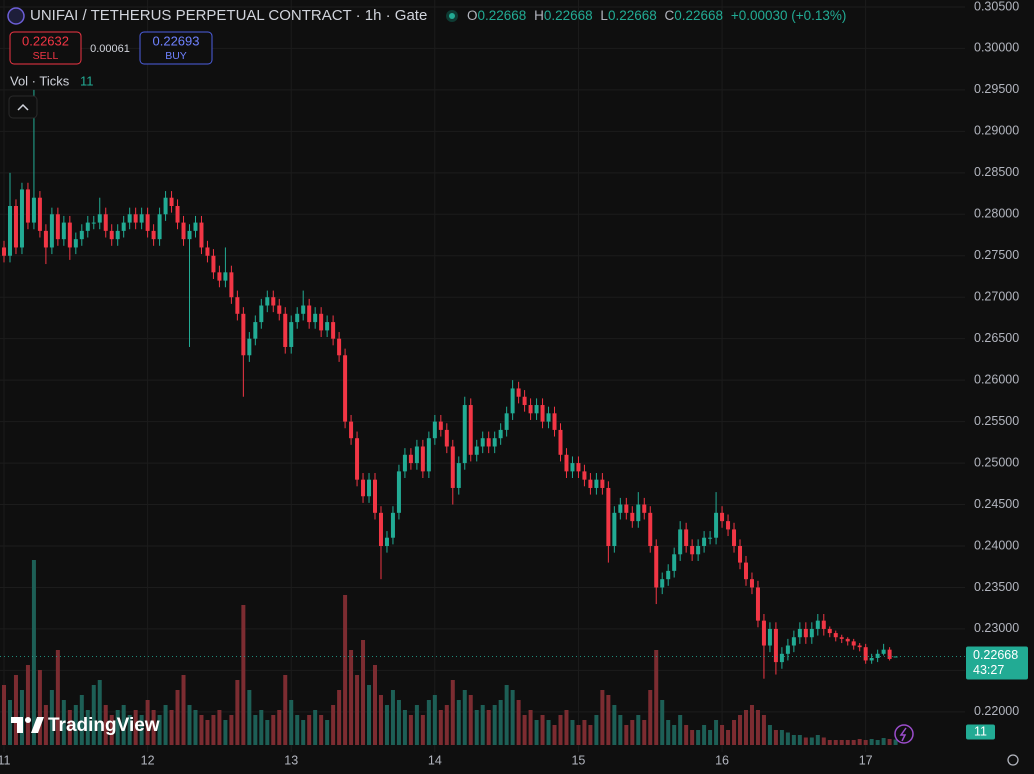  I want to click on brand-logo: TradingView, so click(85, 725).